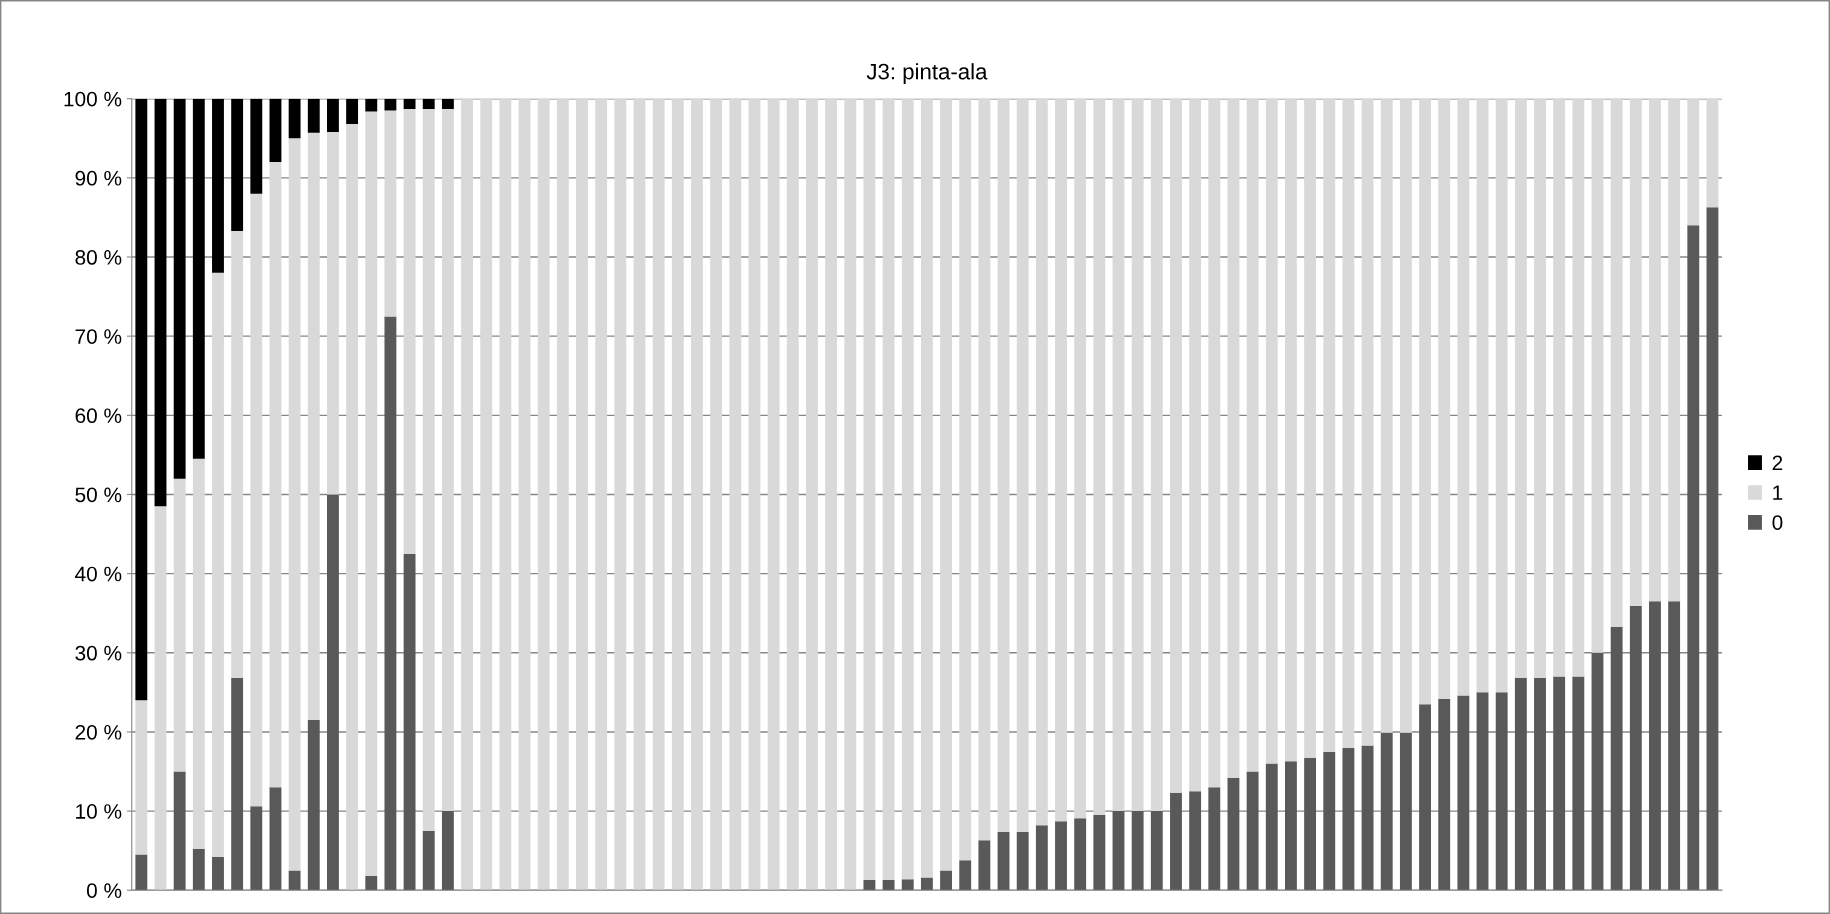  What do you see at coordinates (99, 811) in the screenshot?
I see `y-tick-label: 10 %` at bounding box center [99, 811].